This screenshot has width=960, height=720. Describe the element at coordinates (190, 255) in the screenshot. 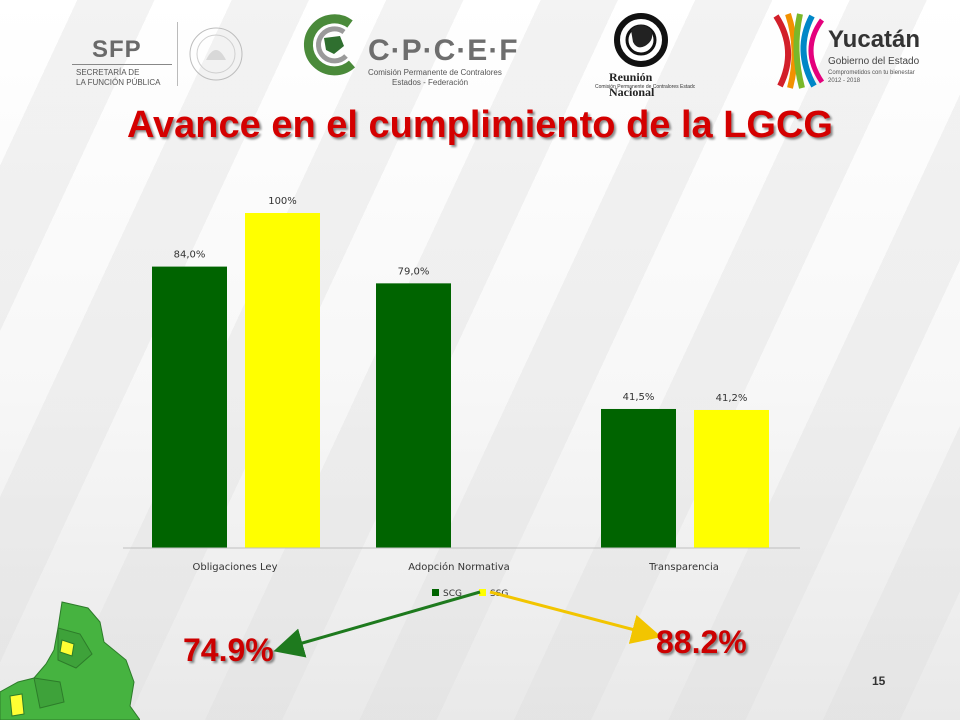

I see `data-label-scg-0: 84,0%` at that location.